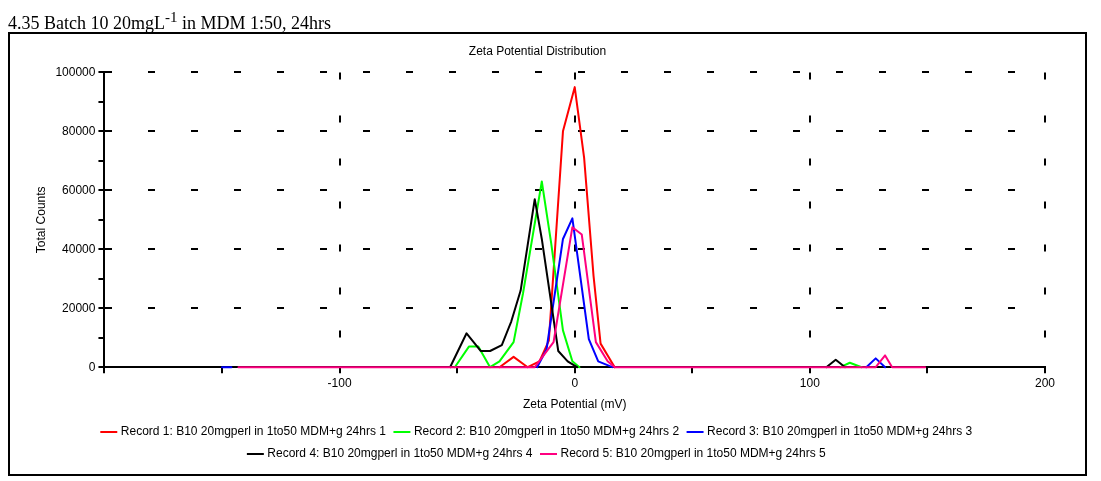  What do you see at coordinates (693, 453) in the screenshot?
I see `legend-label: Record 5: B10 20mgperl in 1to50 MDM+g 24hrs 5` at bounding box center [693, 453].